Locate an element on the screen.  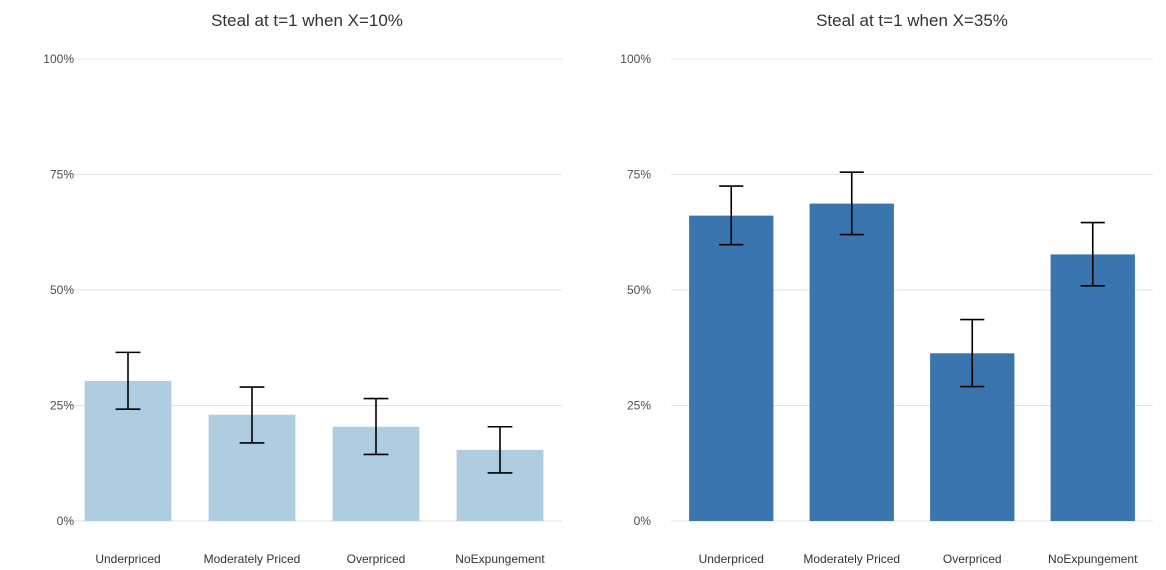
bars is located at coordinates (314, 451).